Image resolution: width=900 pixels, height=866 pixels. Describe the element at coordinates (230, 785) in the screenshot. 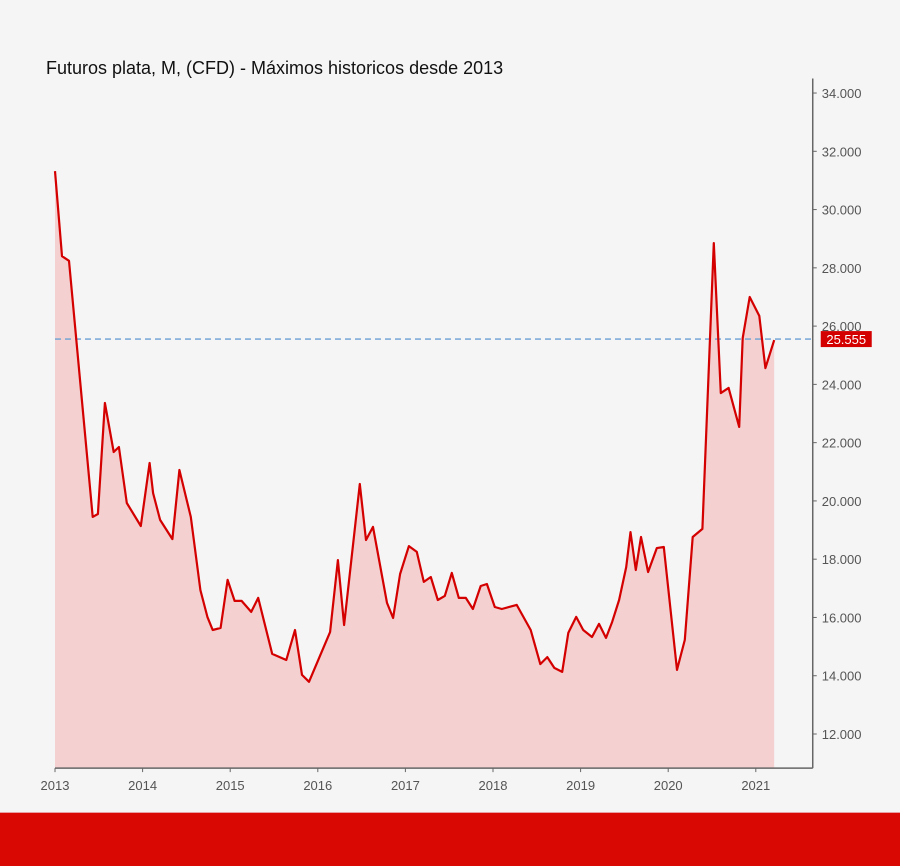

I see `x-tick-label: 2015` at that location.